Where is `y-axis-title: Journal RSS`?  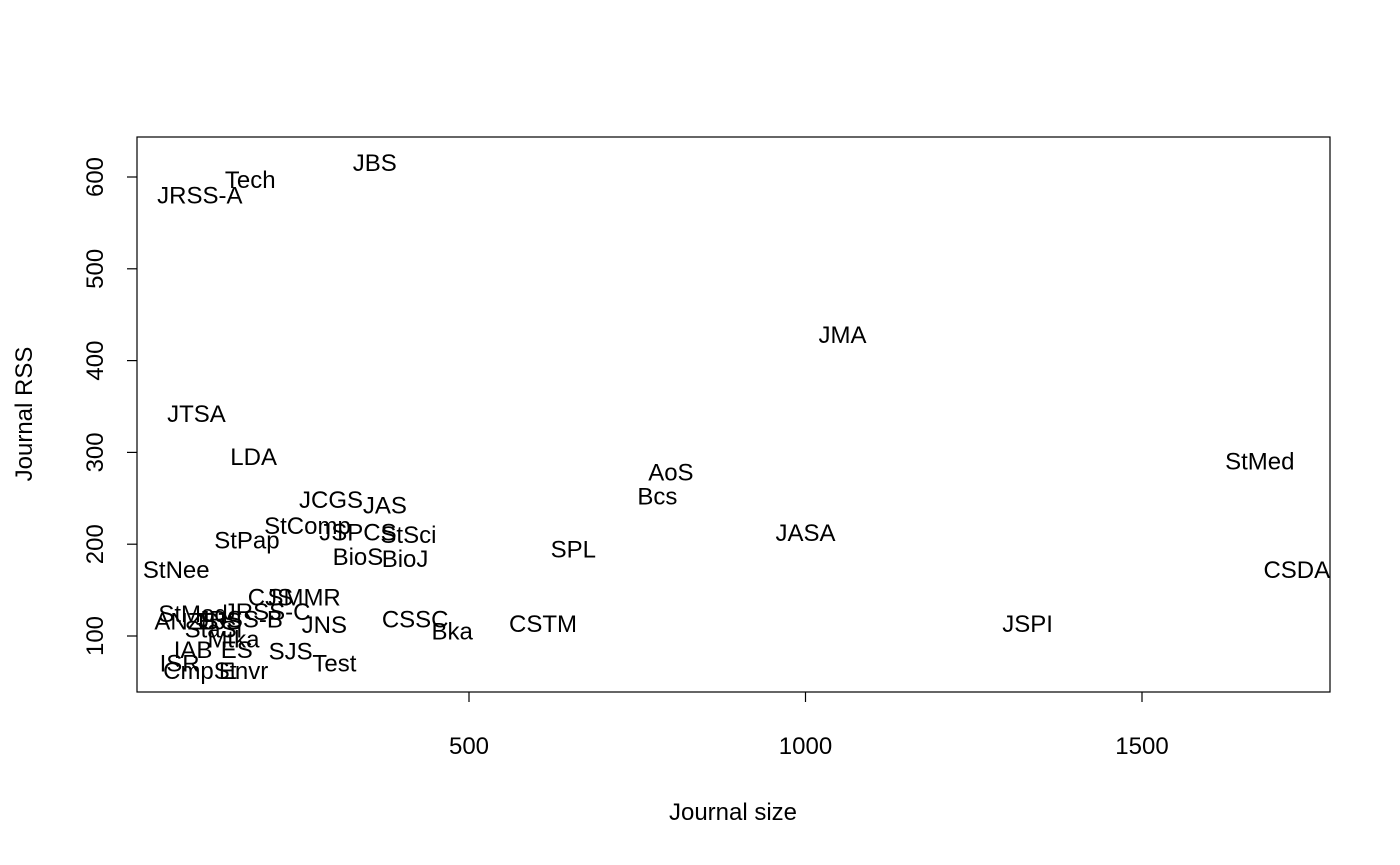
y-axis-title: Journal RSS is located at coordinates (24, 414).